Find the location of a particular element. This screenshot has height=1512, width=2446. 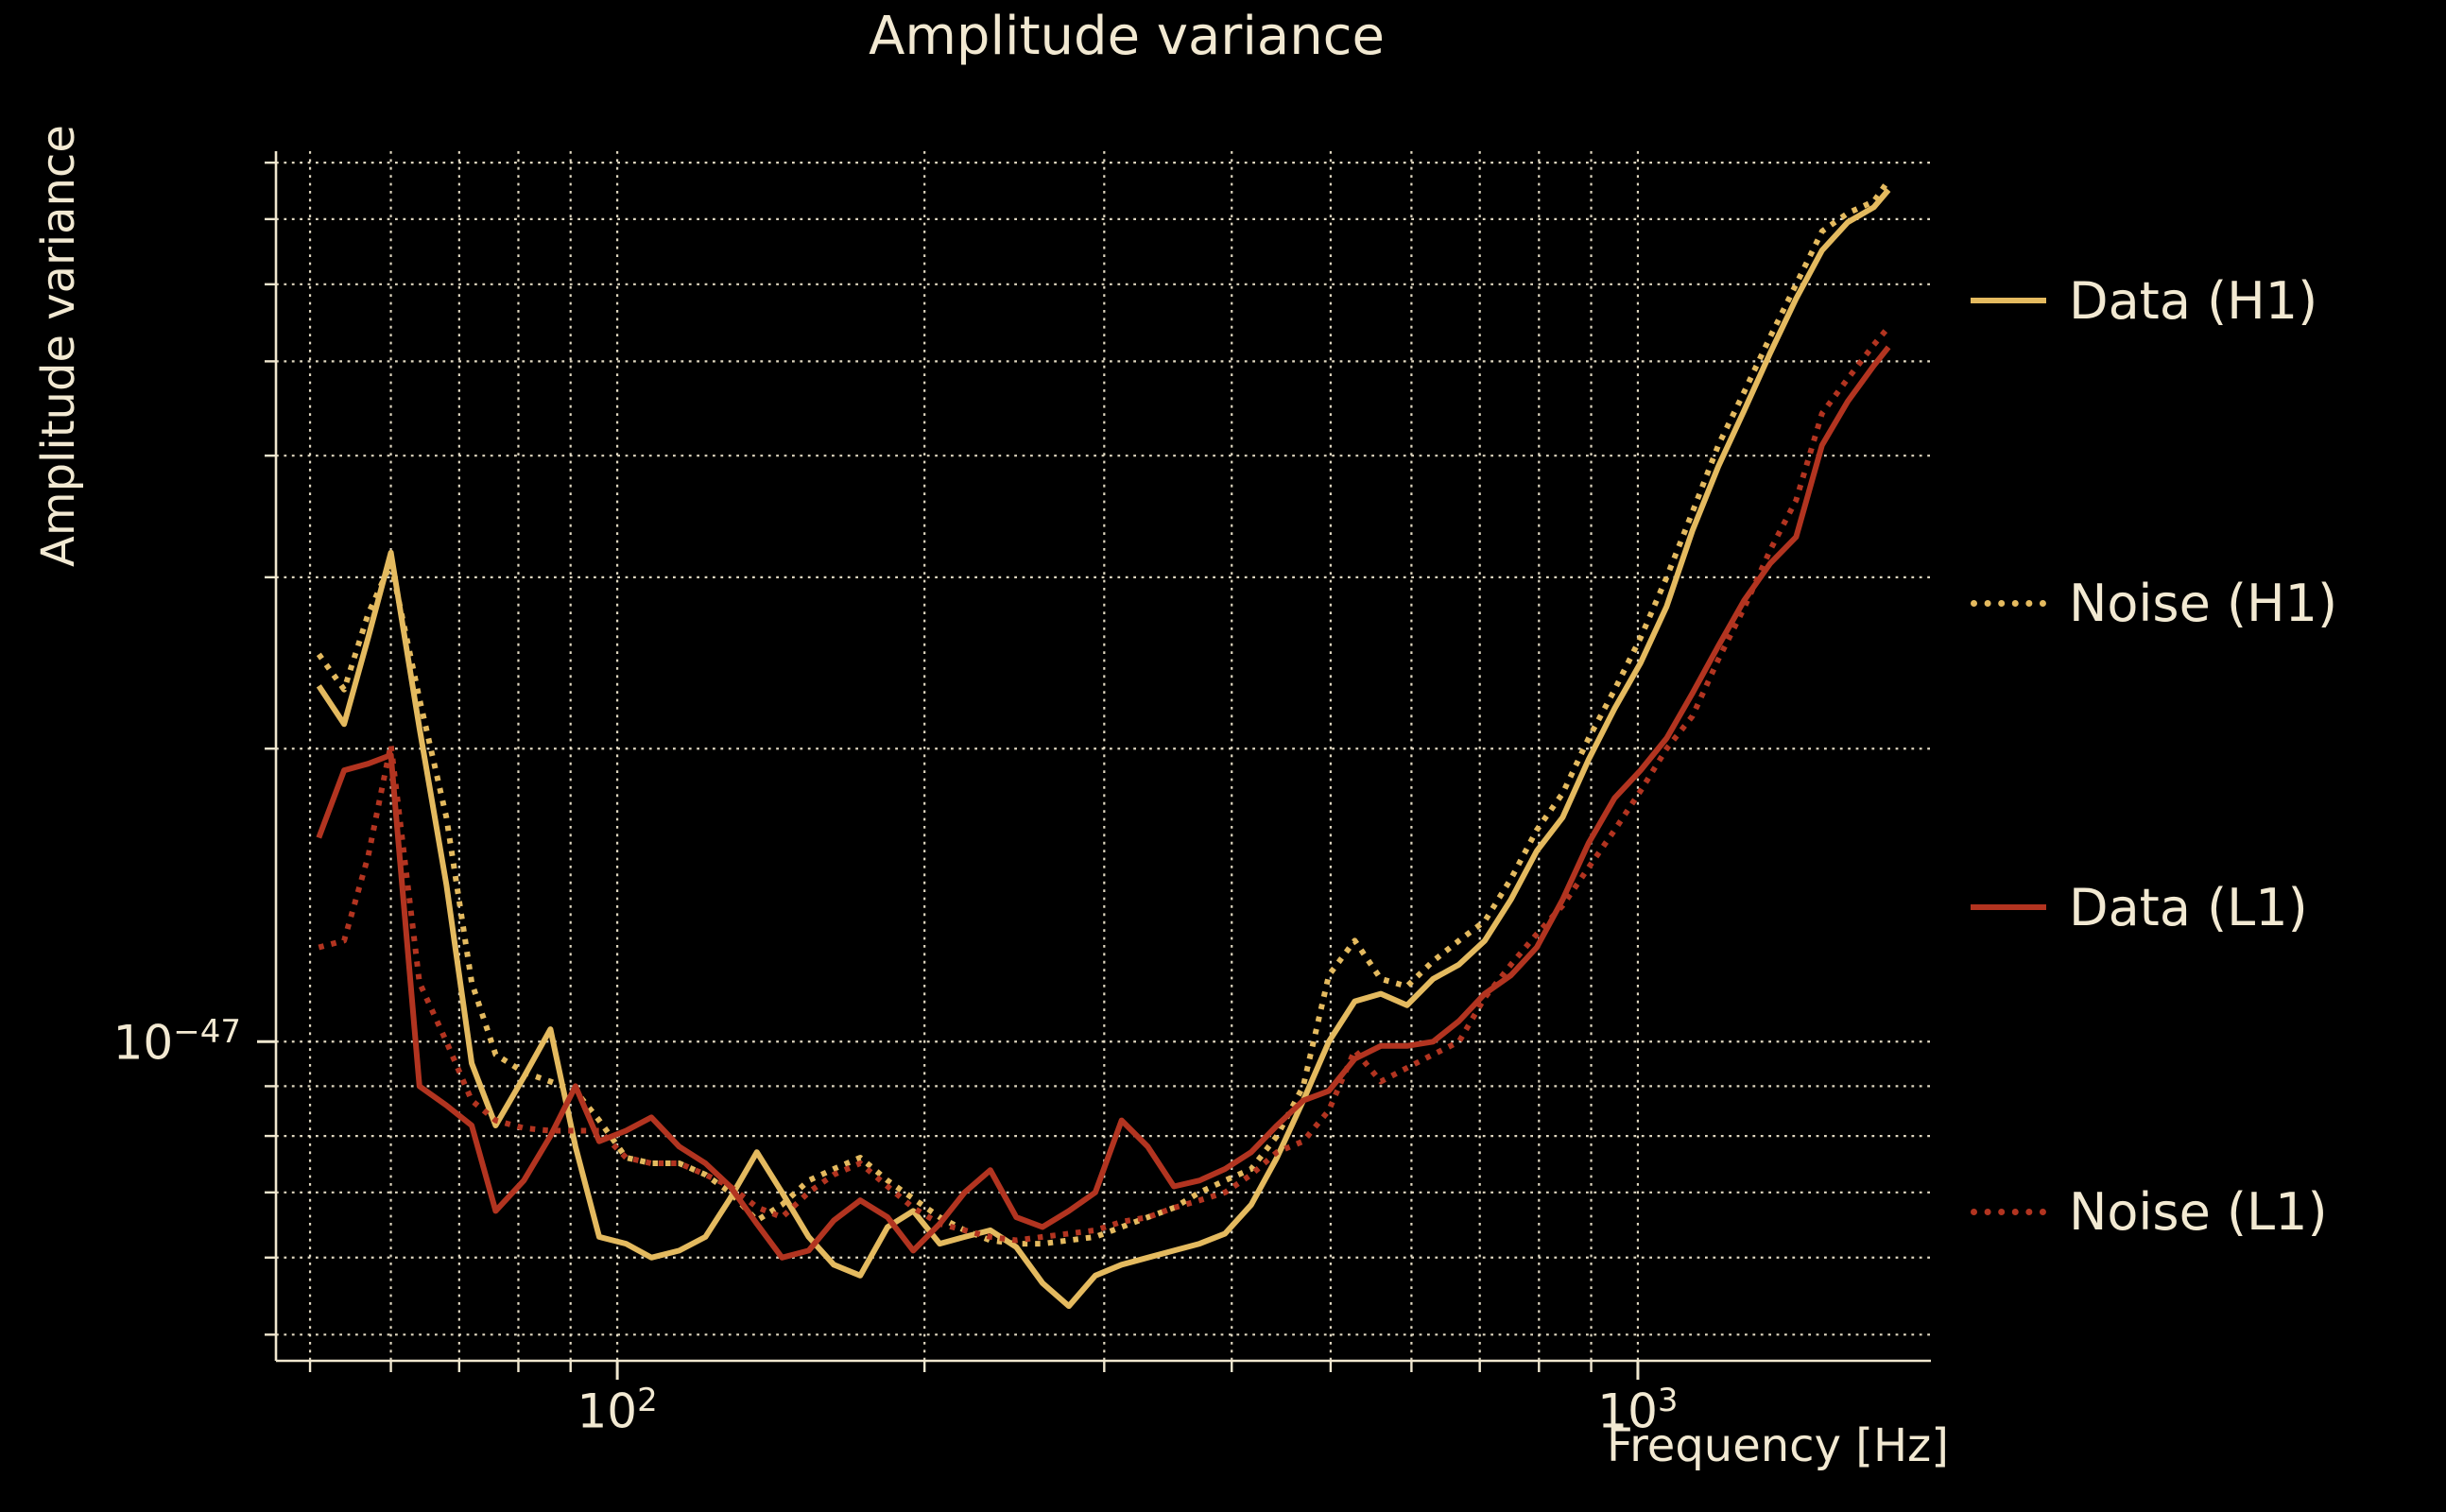

legend-swatch-data-h1 is located at coordinates (2008, 300).